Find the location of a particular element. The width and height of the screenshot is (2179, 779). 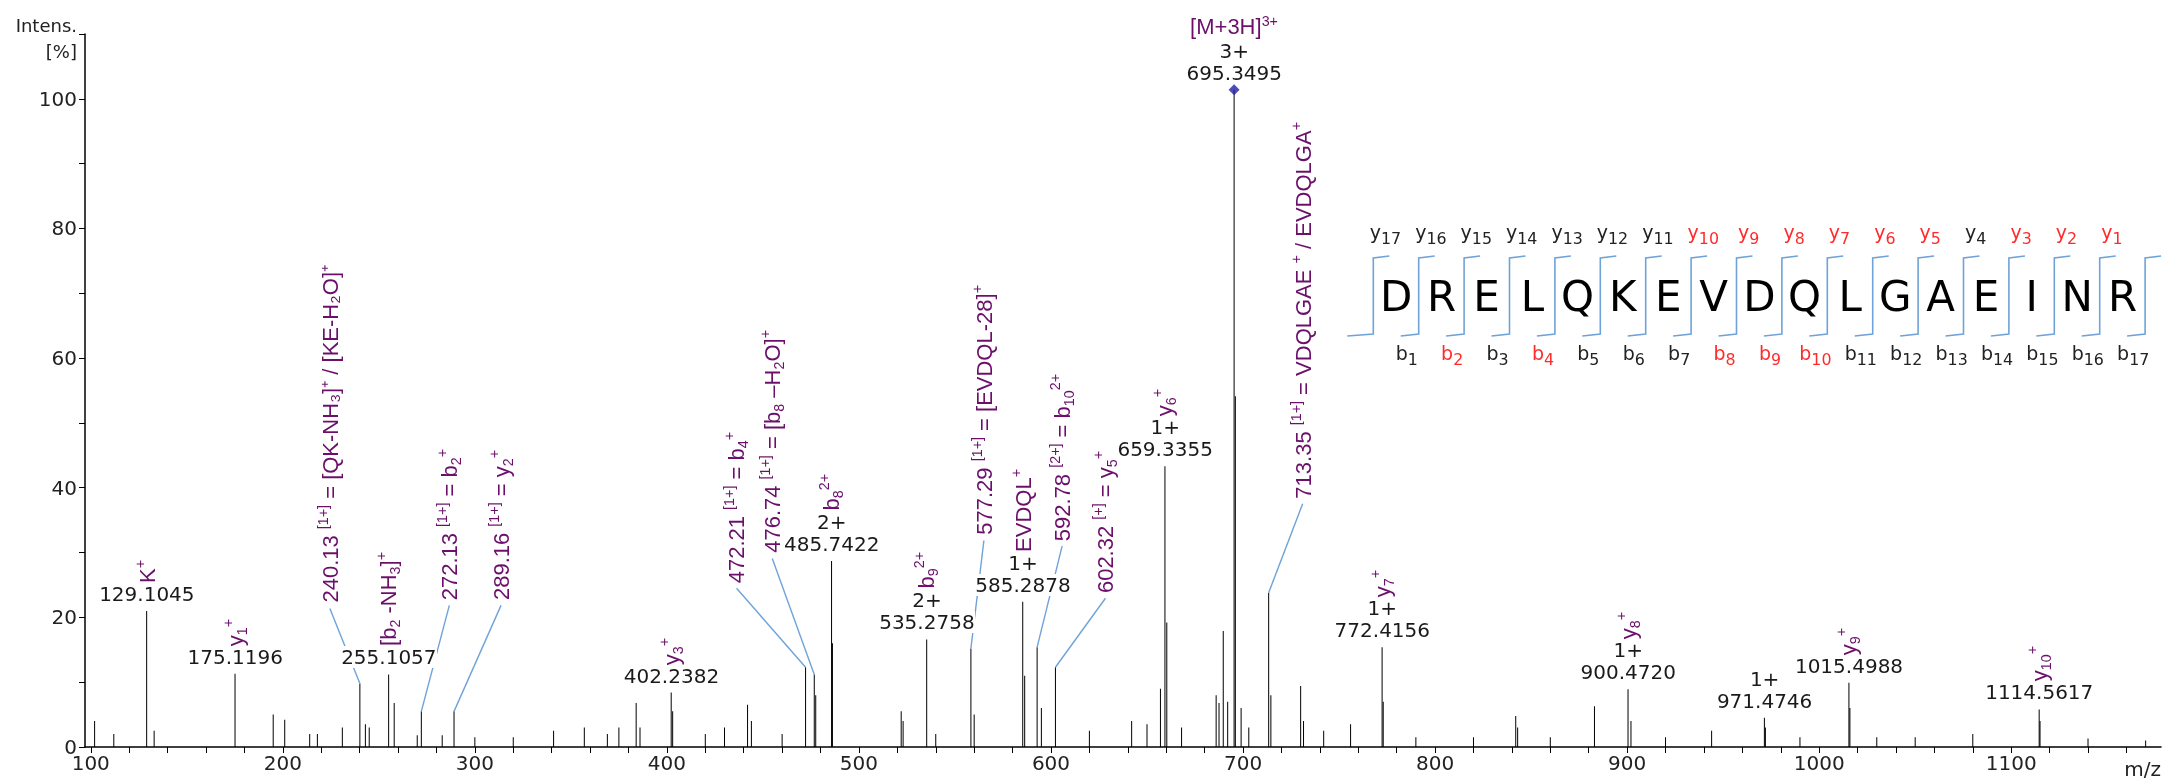

annotation: b$_{10}$ is located at coordinates (1815, 355).